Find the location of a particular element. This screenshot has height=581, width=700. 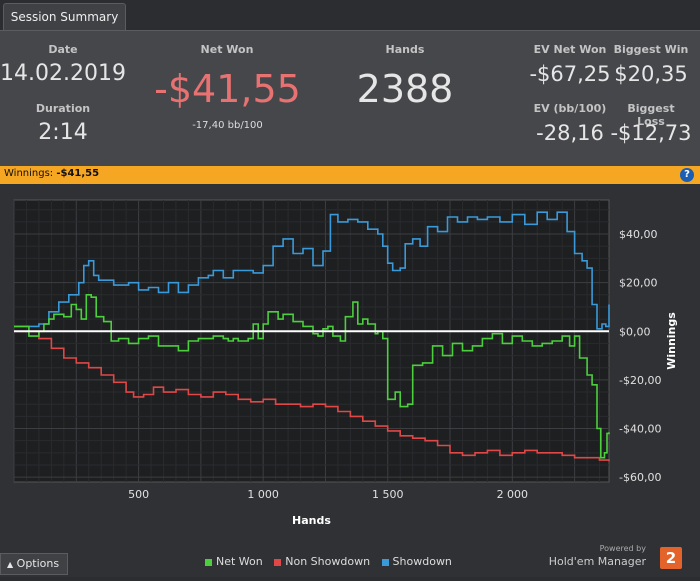

legend-showdown: Showdown is located at coordinates (416, 561).